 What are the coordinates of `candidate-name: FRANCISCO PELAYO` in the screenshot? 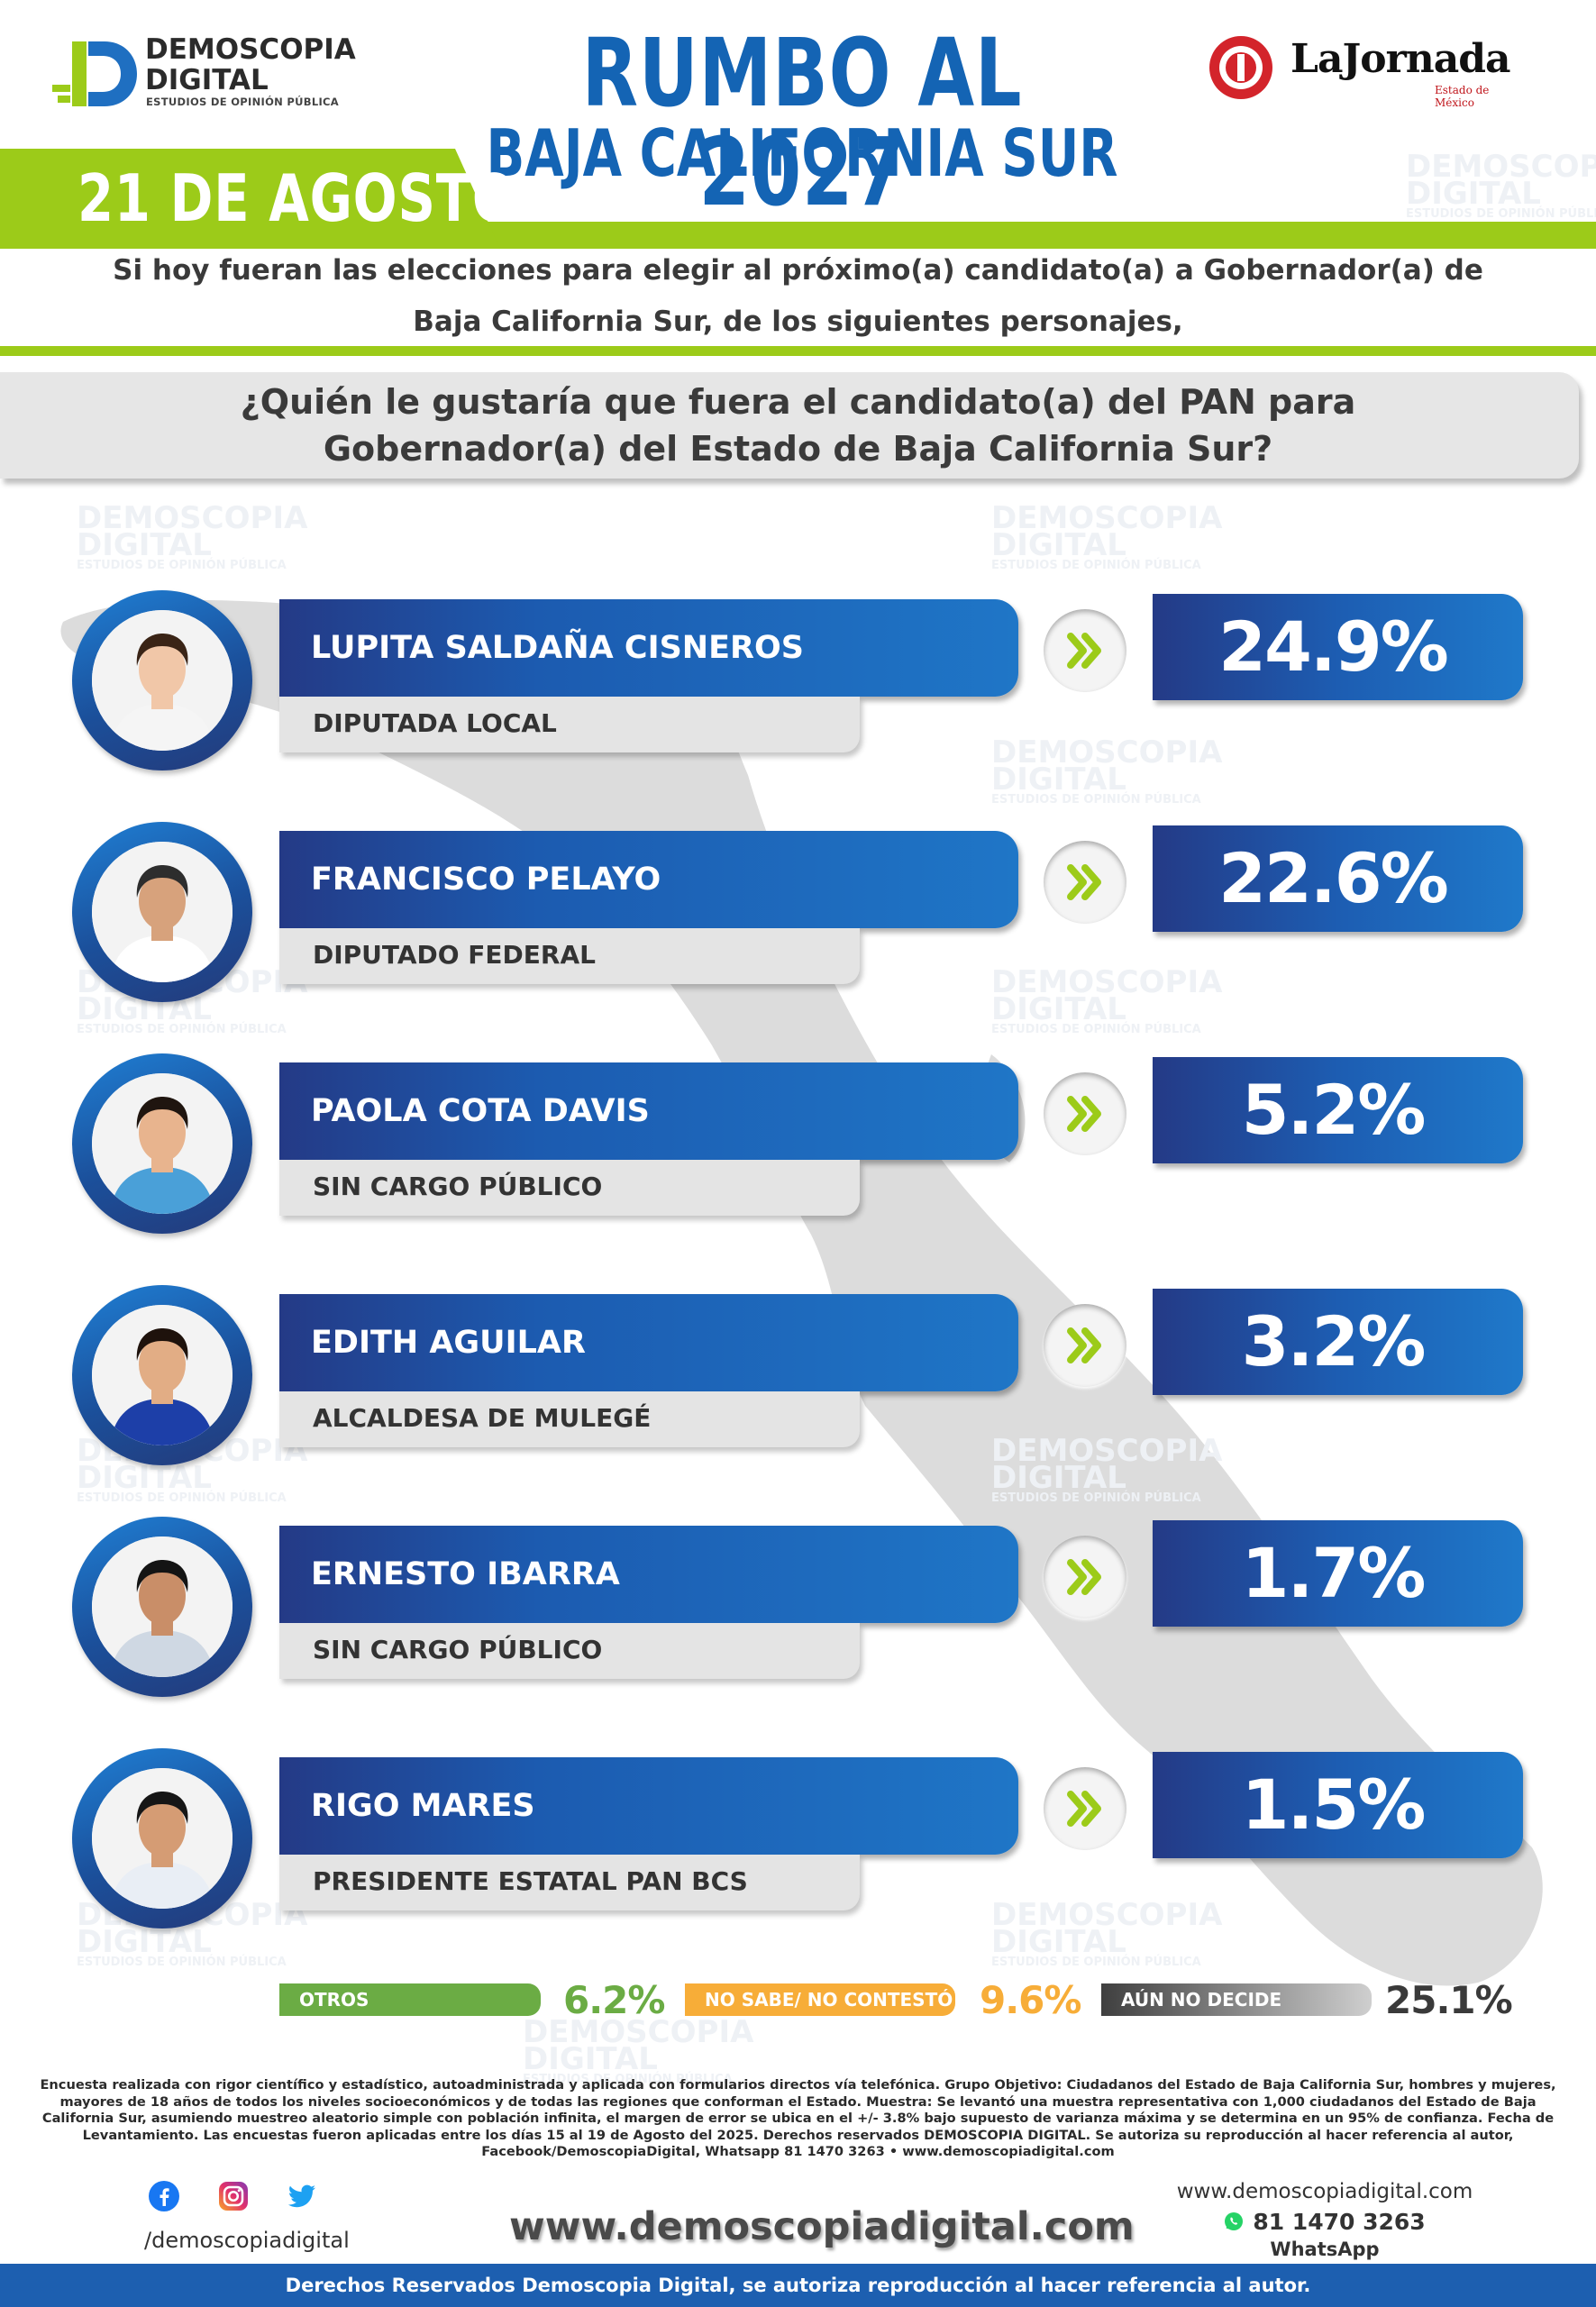 It's located at (486, 880).